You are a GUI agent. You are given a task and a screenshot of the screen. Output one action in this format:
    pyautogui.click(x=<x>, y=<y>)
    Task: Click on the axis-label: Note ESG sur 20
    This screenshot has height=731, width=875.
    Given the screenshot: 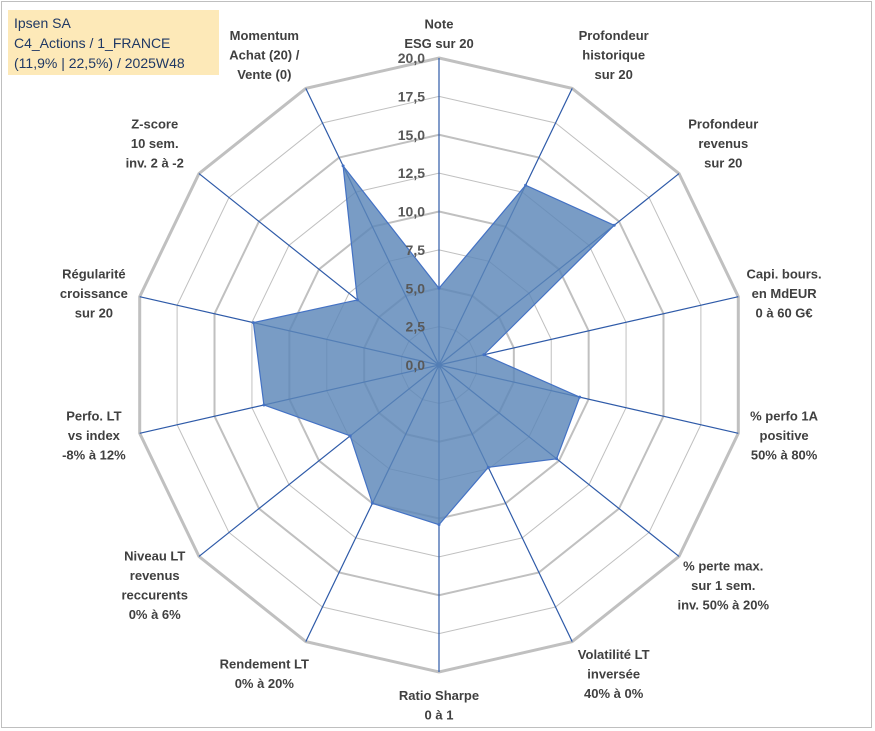 What is the action you would take?
    pyautogui.click(x=438, y=34)
    